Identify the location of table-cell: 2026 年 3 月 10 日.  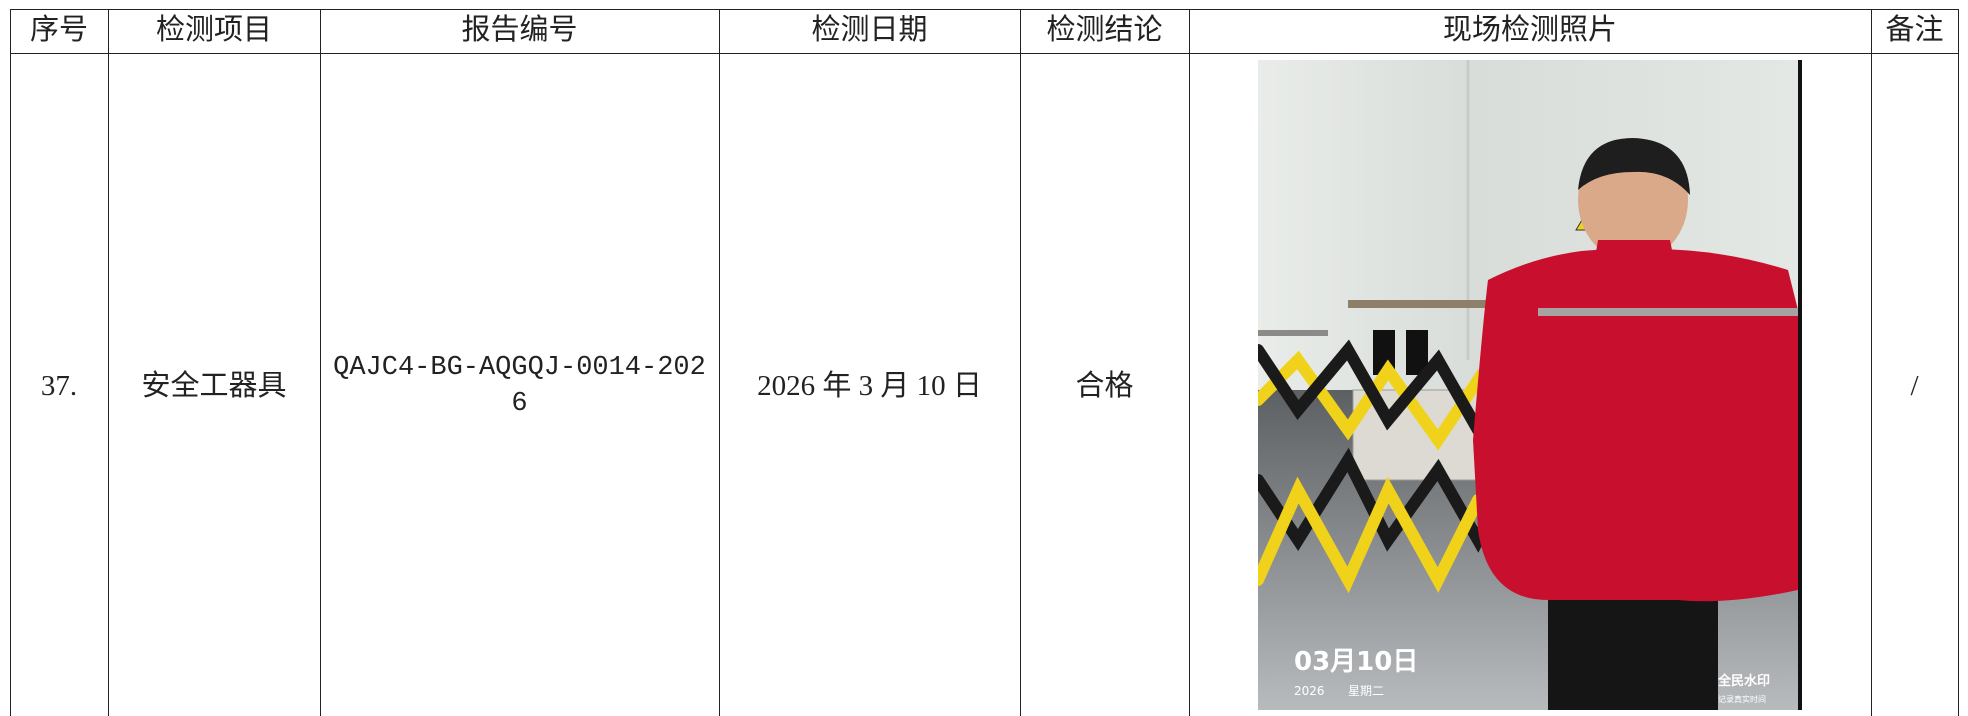
(869, 385).